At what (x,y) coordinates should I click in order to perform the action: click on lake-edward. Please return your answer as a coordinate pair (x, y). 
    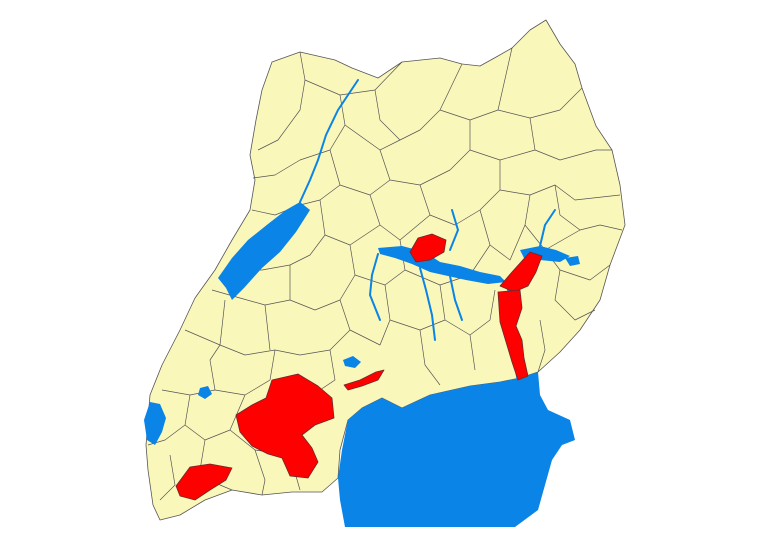
    Looking at the image, I should click on (155, 423).